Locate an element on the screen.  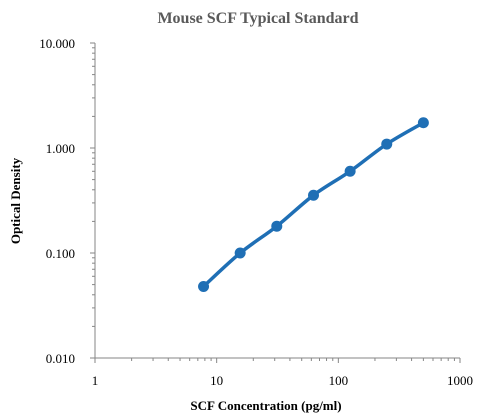
x-tick-label: 1 is located at coordinates (95, 380).